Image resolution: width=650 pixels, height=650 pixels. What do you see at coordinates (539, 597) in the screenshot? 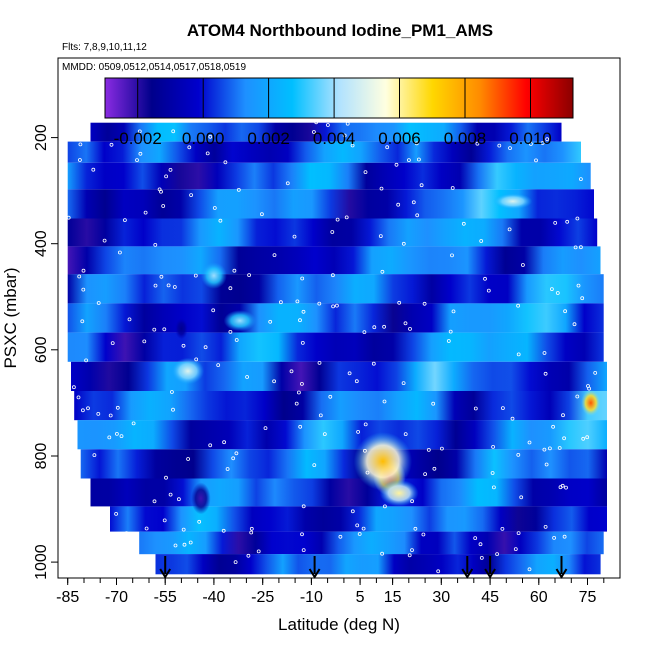
I see `x-tick-label: 60` at bounding box center [539, 597].